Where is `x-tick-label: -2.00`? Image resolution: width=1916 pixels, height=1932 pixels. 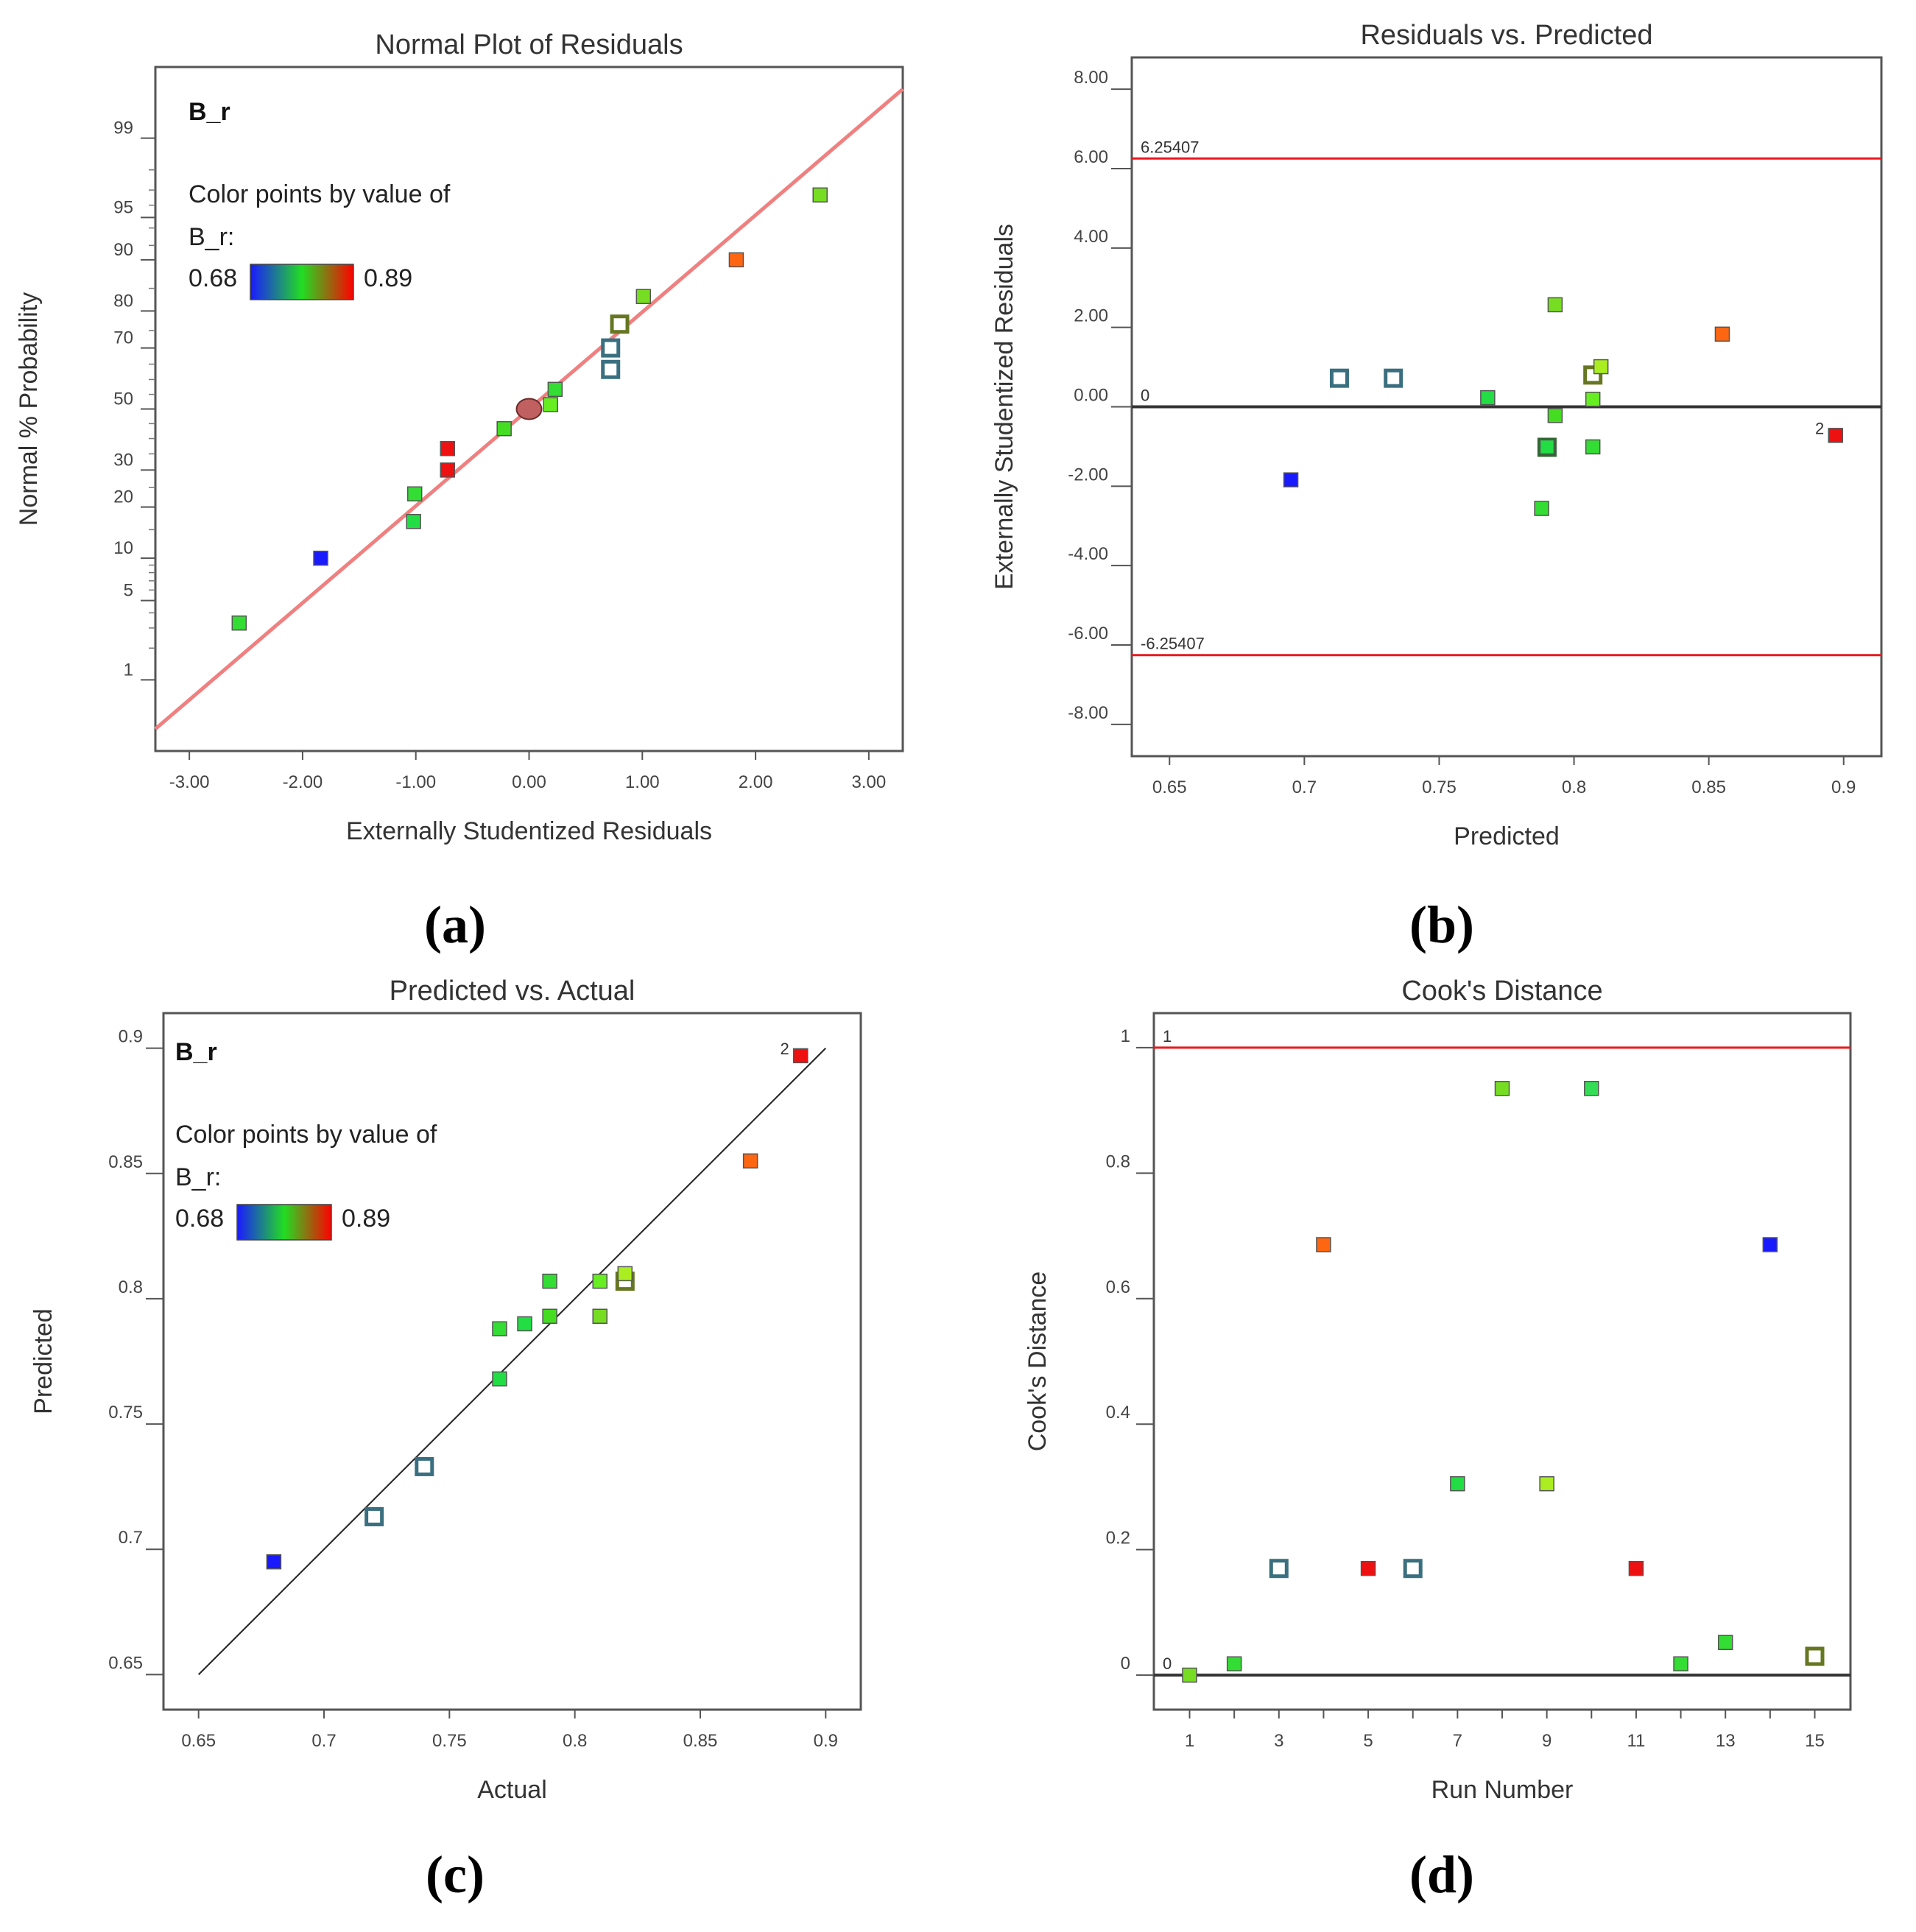
x-tick-label: -2.00 is located at coordinates (303, 782).